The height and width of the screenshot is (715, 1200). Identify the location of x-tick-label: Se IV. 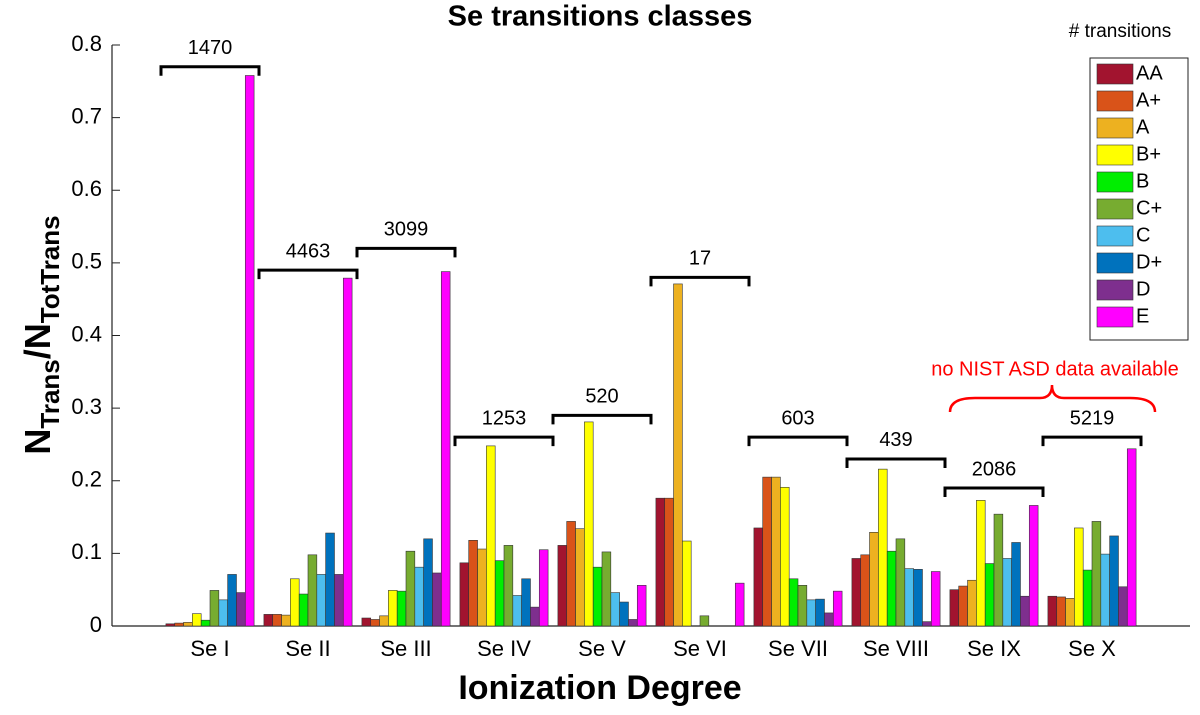
(504, 648).